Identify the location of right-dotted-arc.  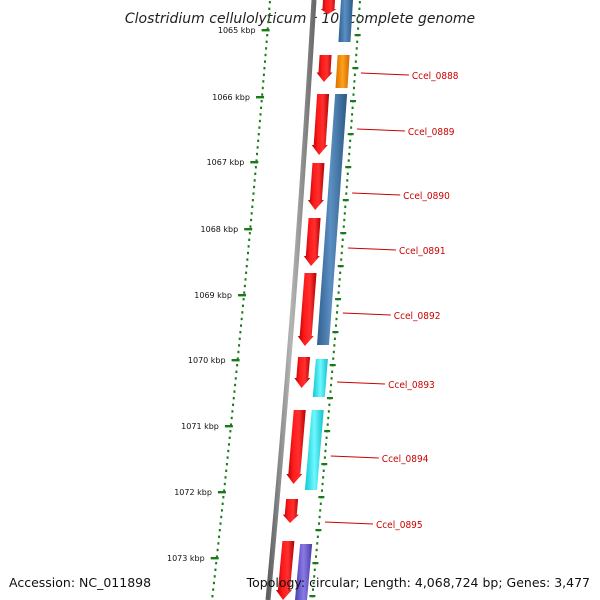
(335, 299).